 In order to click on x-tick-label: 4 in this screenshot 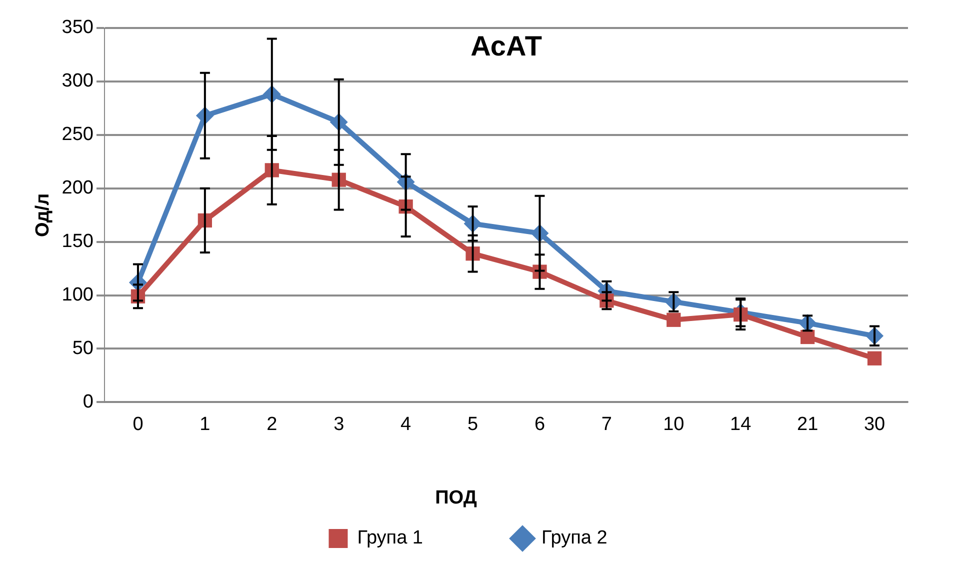, I will do `click(406, 424)`.